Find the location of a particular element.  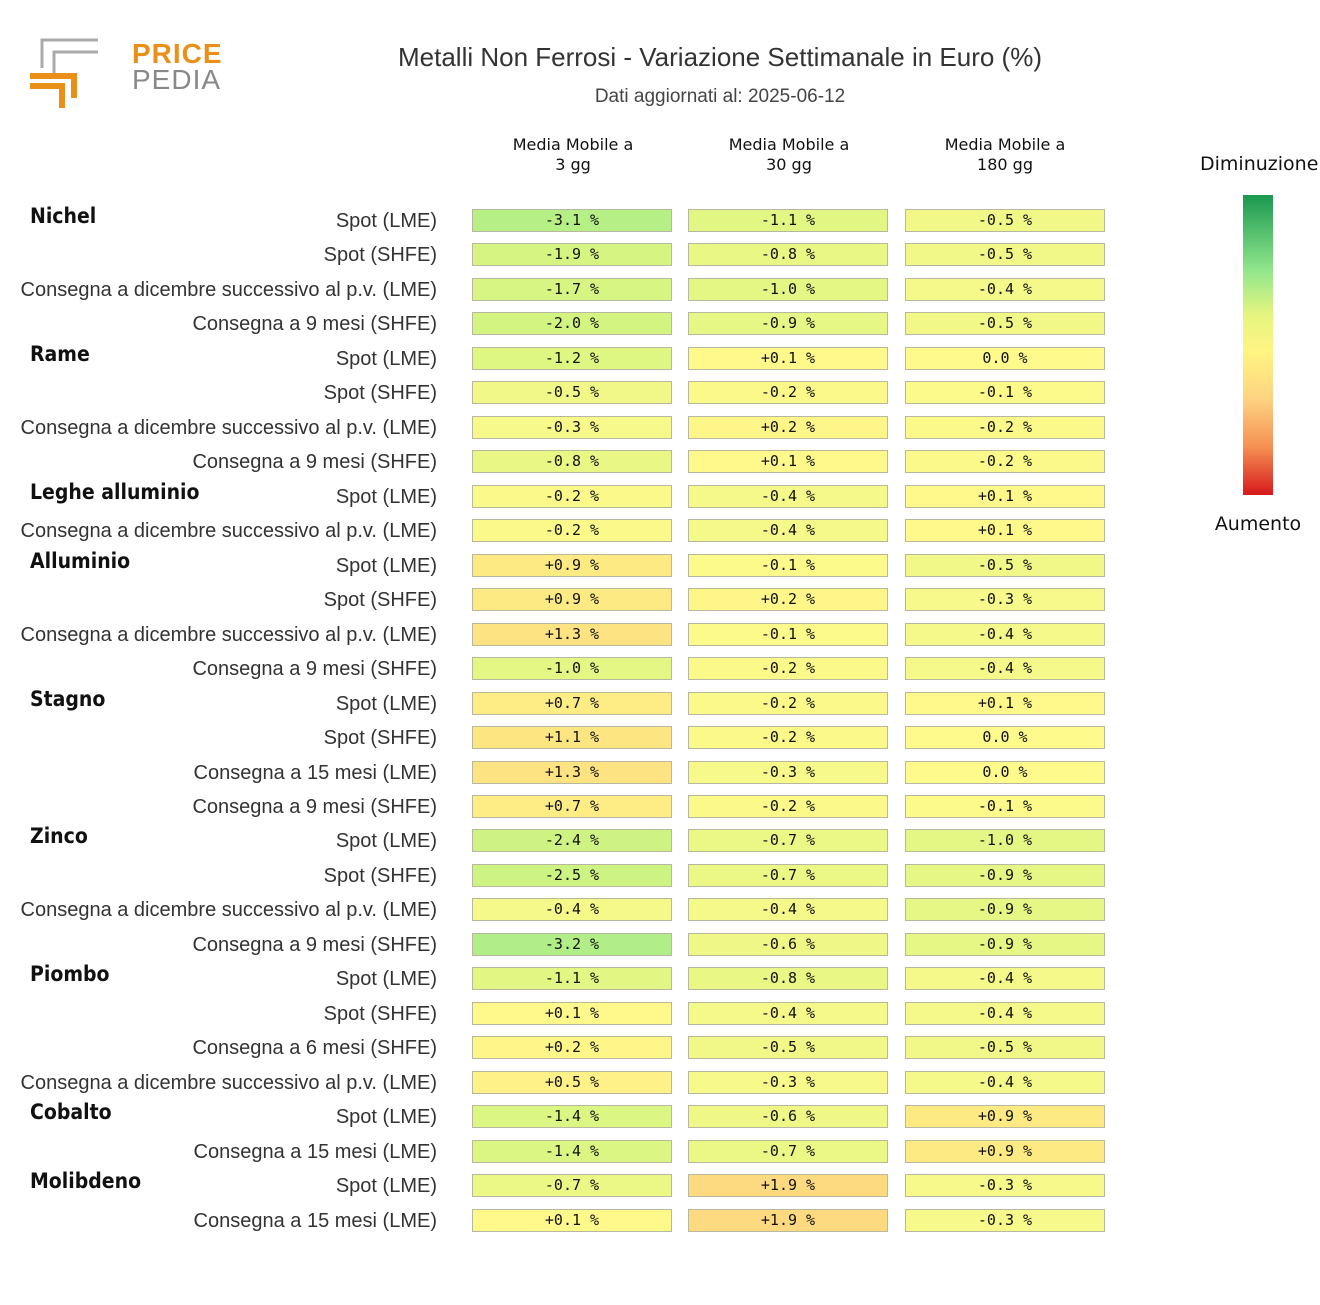

group-label: Piombo is located at coordinates (70, 974).